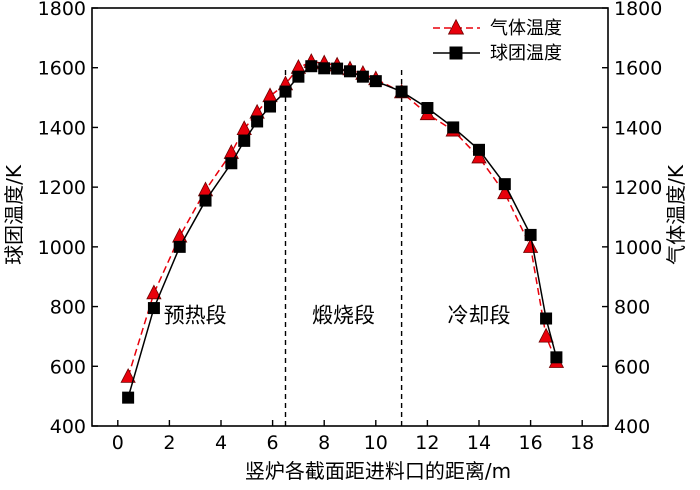  Describe the element at coordinates (456, 53) in the screenshot. I see `legend-marker-square` at that location.